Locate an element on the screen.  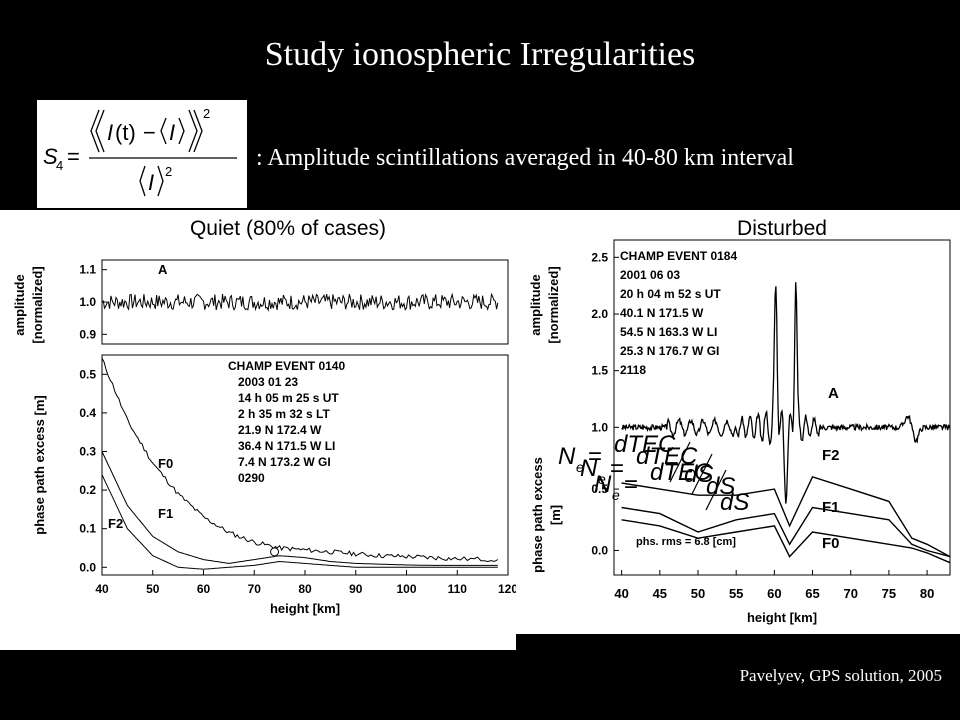
quiet-annotation-line: 36.4 N 171.5 W LI is located at coordinates (286, 446).